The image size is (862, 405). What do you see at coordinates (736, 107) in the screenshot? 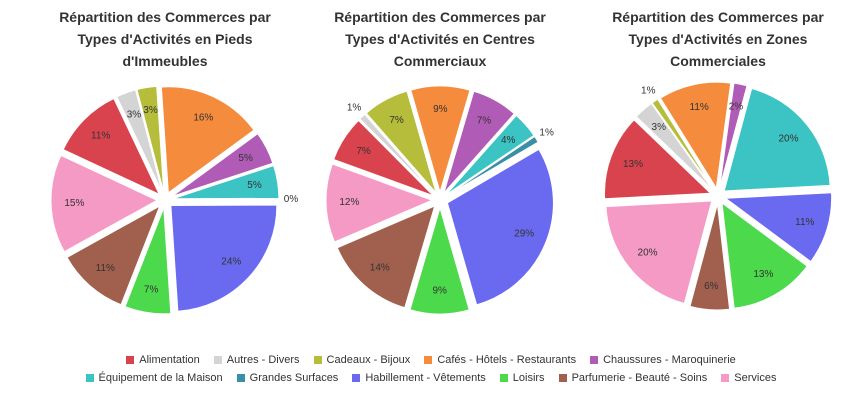
I see `data-label: 2%` at bounding box center [736, 107].